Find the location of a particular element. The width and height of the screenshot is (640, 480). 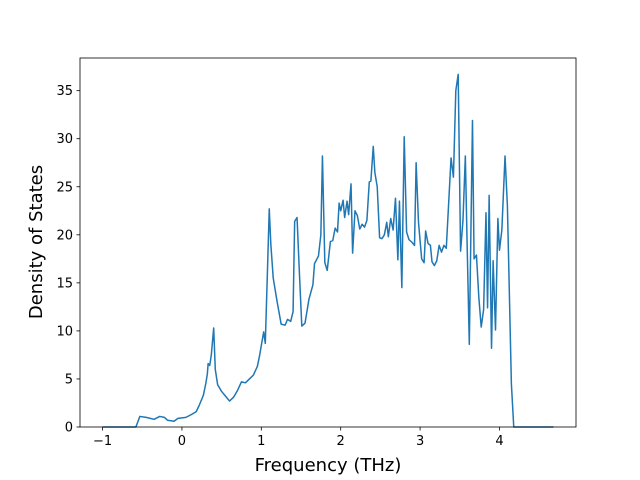

y-tick-label: 15 is located at coordinates (64, 283).